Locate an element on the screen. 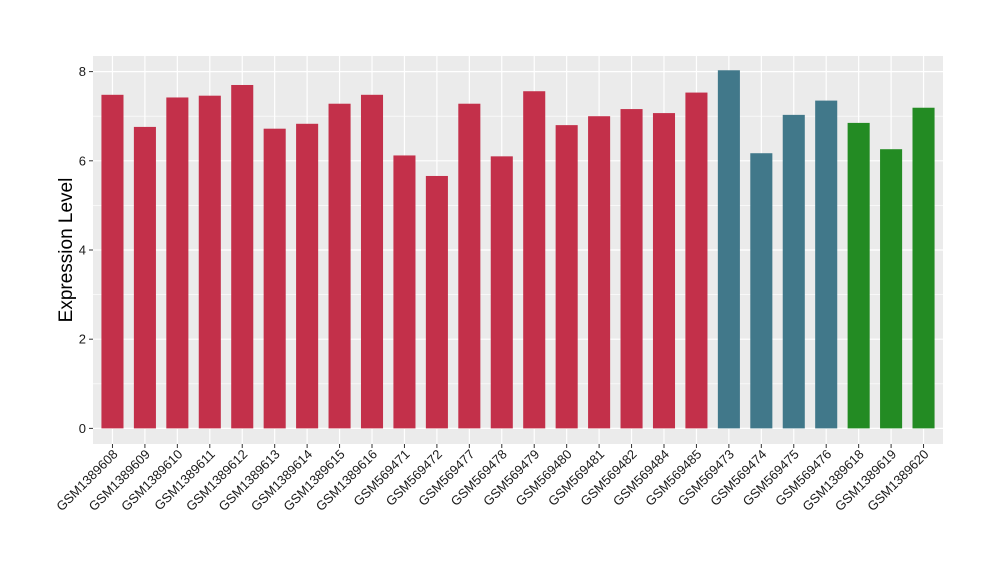 This screenshot has height=585, width=1000. y-tick-label: 4 is located at coordinates (82, 250).